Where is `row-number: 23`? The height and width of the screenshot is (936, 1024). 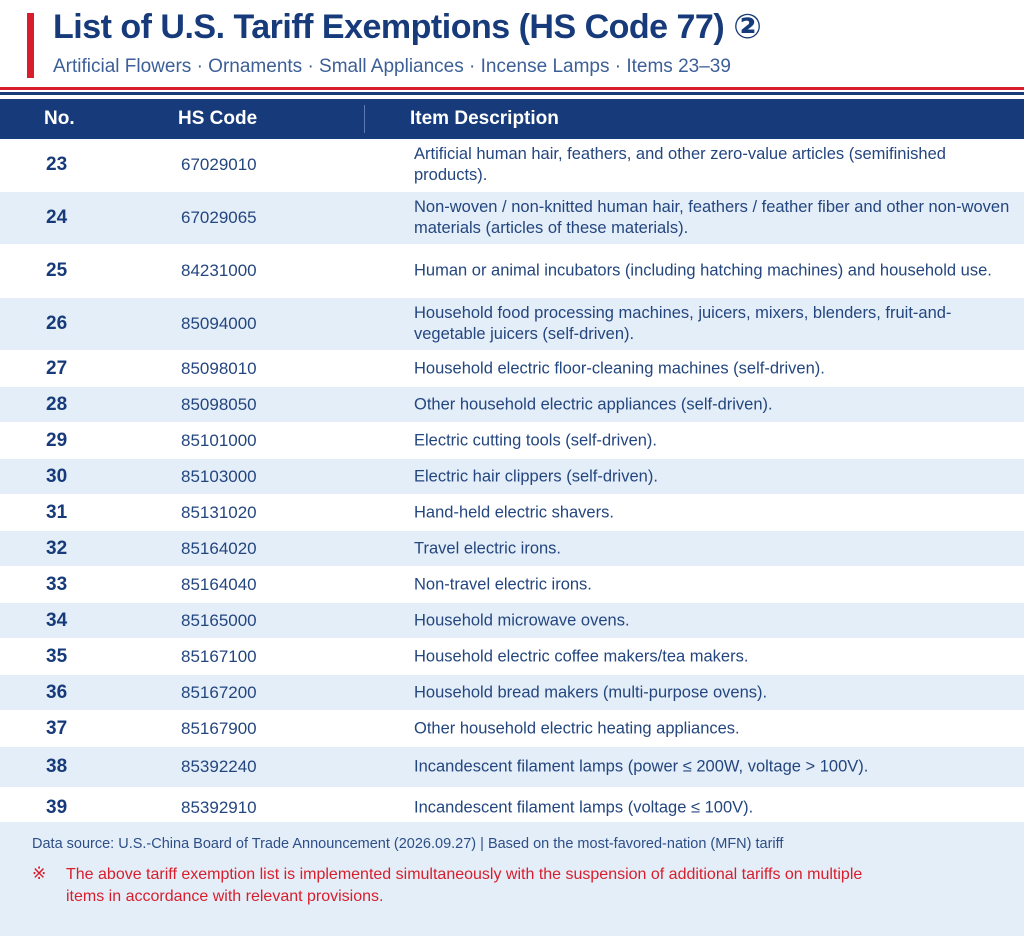 row-number: 23 is located at coordinates (57, 164).